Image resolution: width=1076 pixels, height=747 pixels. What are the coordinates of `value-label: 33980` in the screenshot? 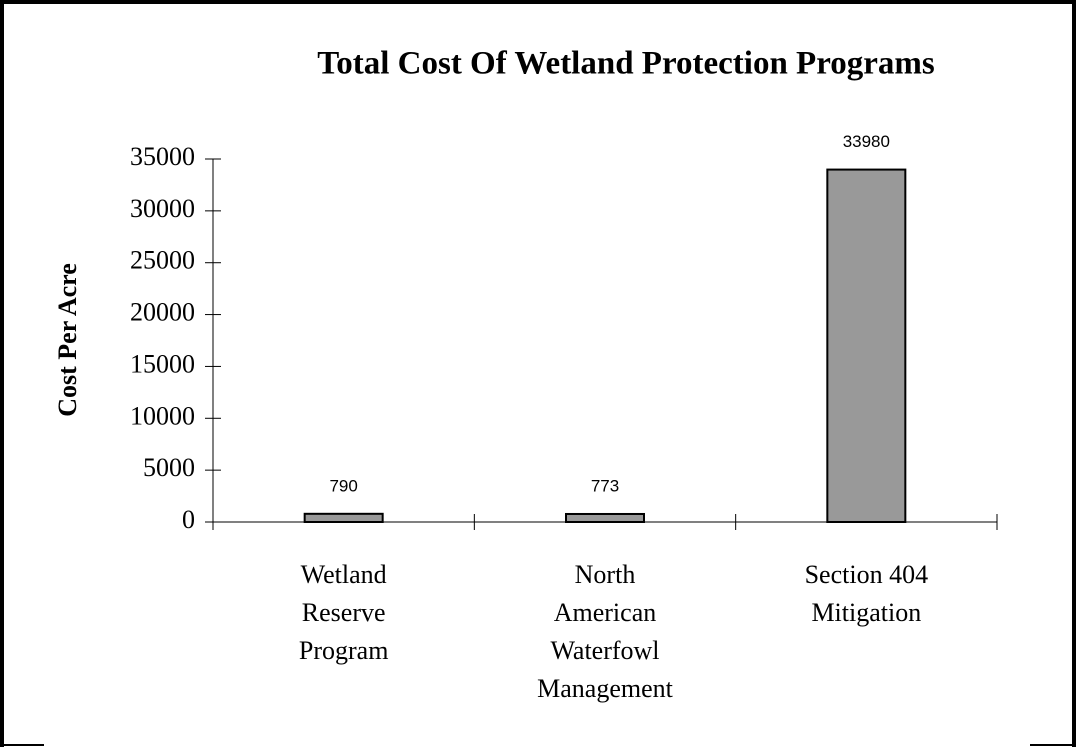 It's located at (866, 141).